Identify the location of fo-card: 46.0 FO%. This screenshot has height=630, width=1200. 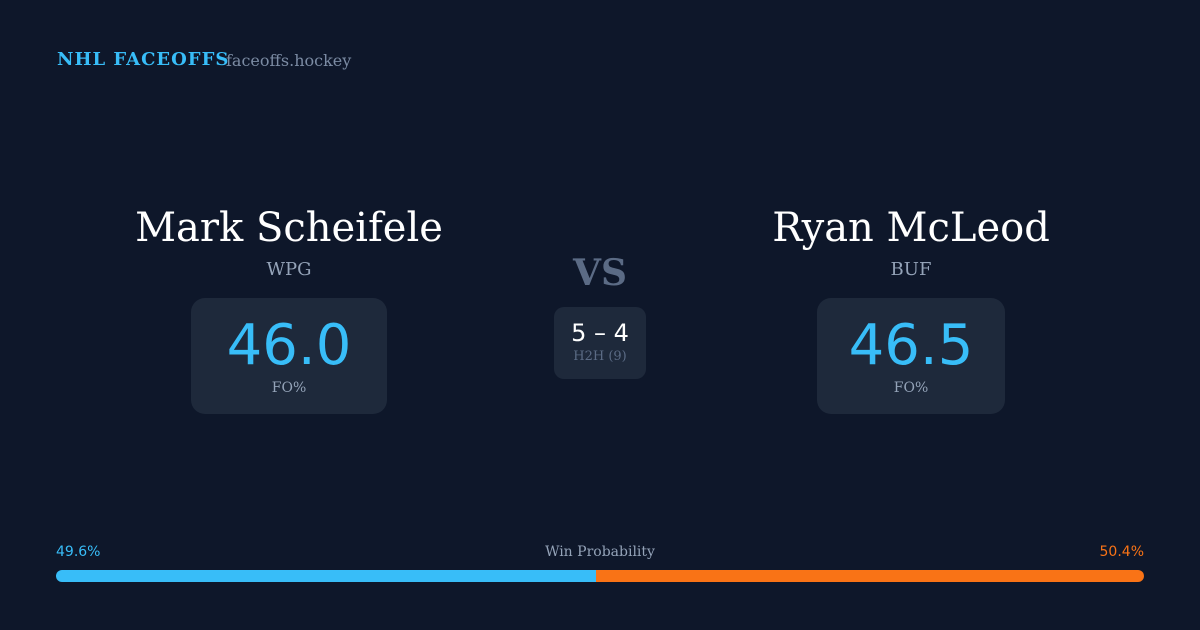
(289, 356).